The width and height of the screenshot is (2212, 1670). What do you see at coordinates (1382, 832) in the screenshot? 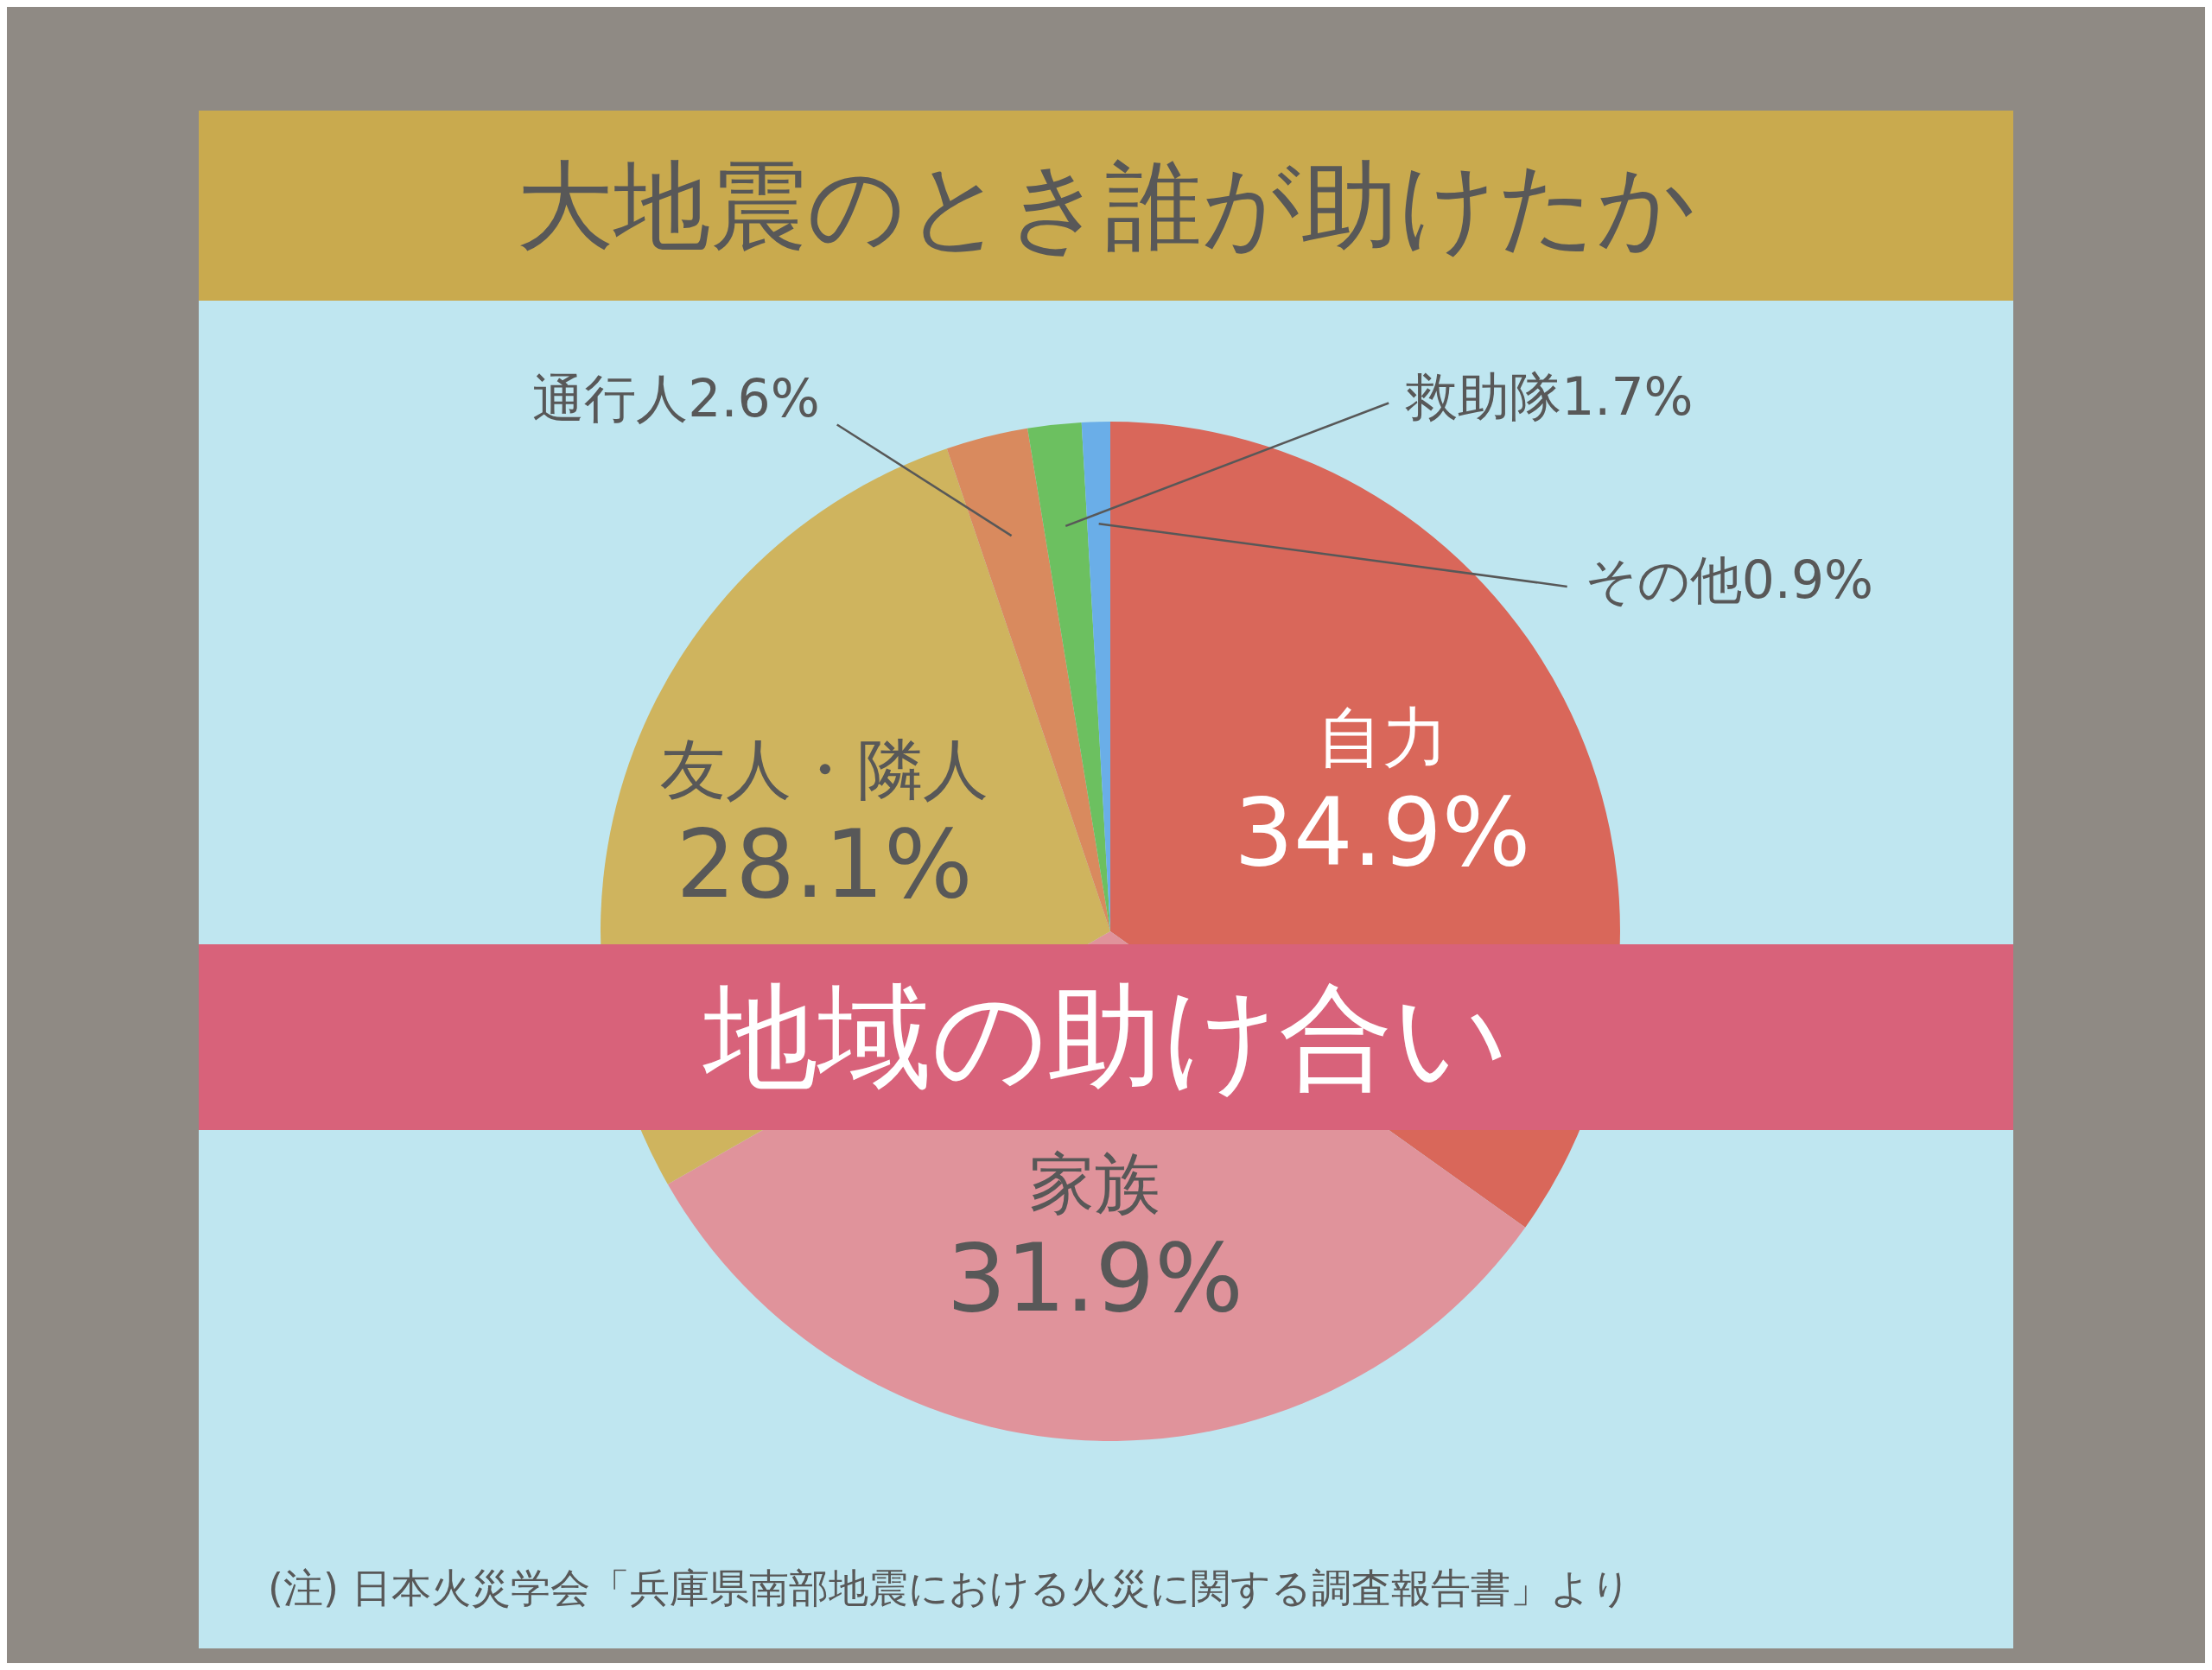
I see `data-label: 34.9%` at bounding box center [1382, 832].